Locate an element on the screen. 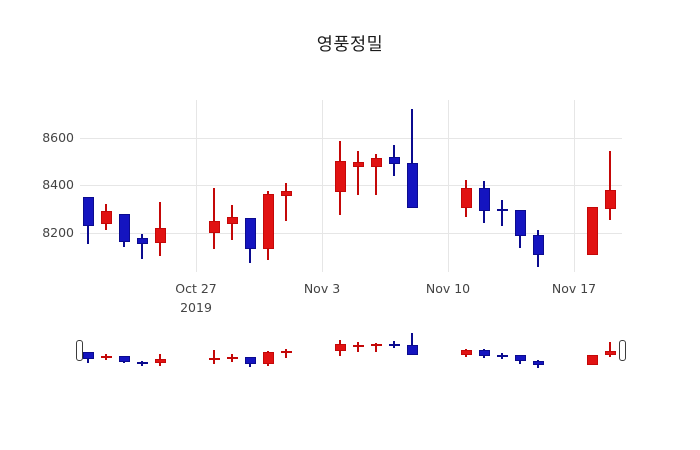 The height and width of the screenshot is (450, 700). x-tick-label: Nov 10 is located at coordinates (448, 288).